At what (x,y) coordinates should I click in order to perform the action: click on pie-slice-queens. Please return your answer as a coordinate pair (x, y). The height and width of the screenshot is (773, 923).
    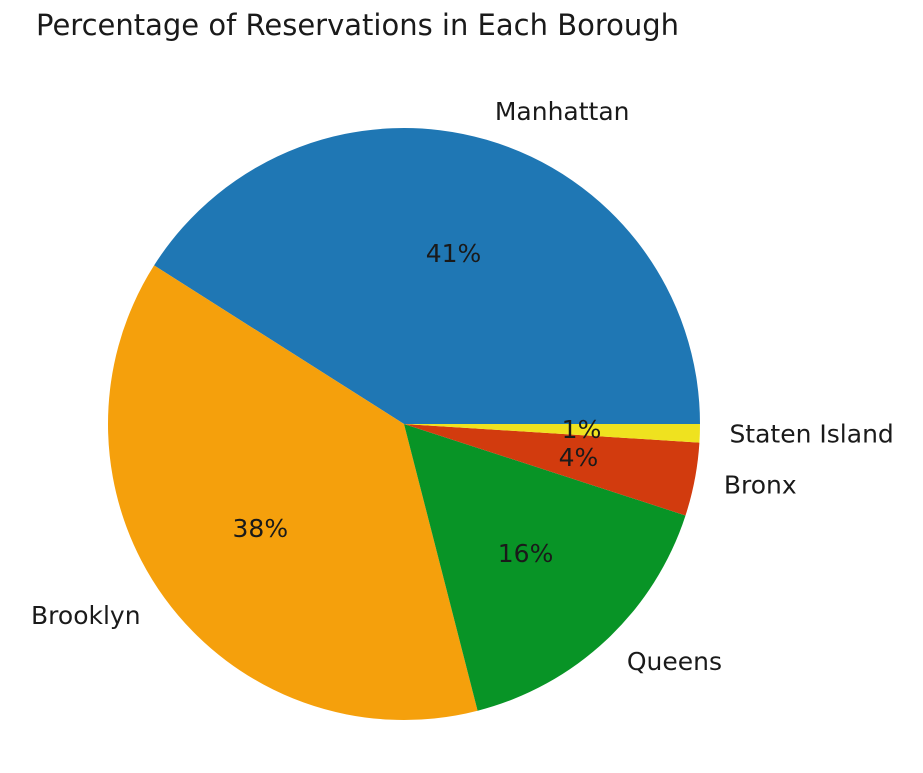
    Looking at the image, I should click on (545, 567).